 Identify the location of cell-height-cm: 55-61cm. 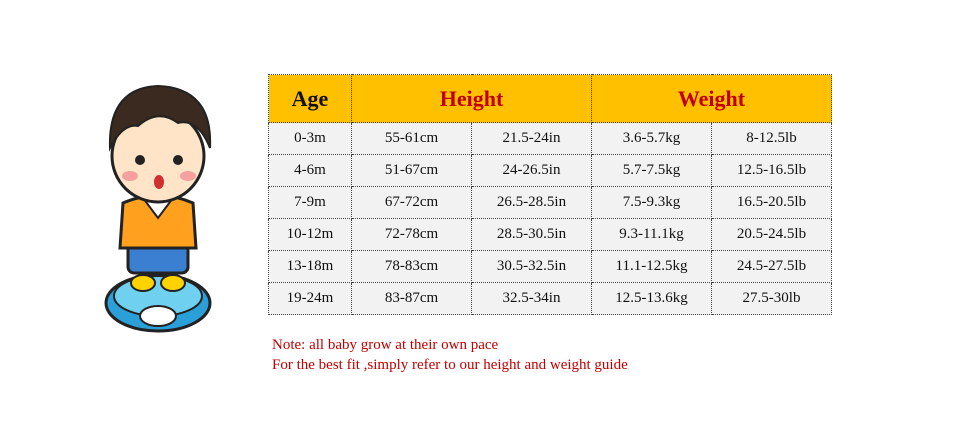
(411, 138).